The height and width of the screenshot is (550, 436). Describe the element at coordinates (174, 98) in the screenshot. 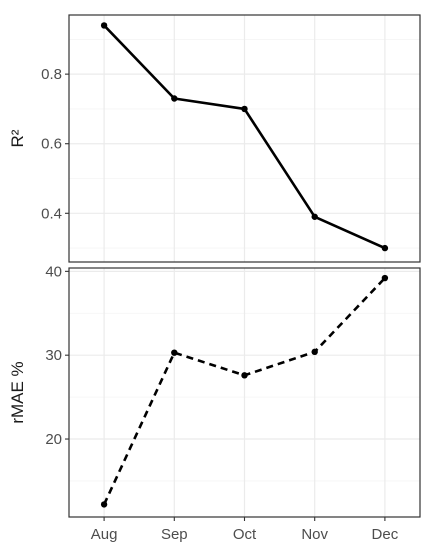

I see `data-point-r2-sep` at that location.